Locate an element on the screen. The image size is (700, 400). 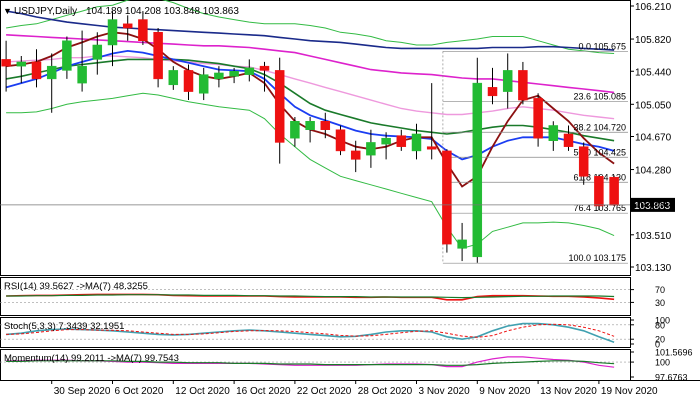
momentum-title: Momentum(14) 99.2011 ->MA(7) 99.7543 is located at coordinates (91, 358).